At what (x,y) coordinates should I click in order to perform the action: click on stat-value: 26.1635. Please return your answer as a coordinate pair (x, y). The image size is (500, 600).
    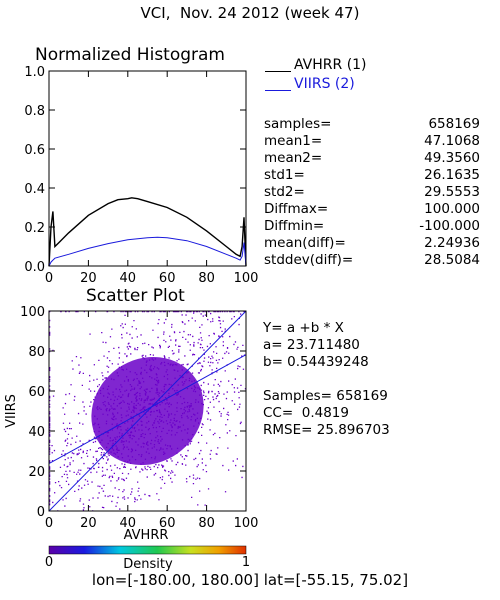
    Looking at the image, I should click on (452, 175).